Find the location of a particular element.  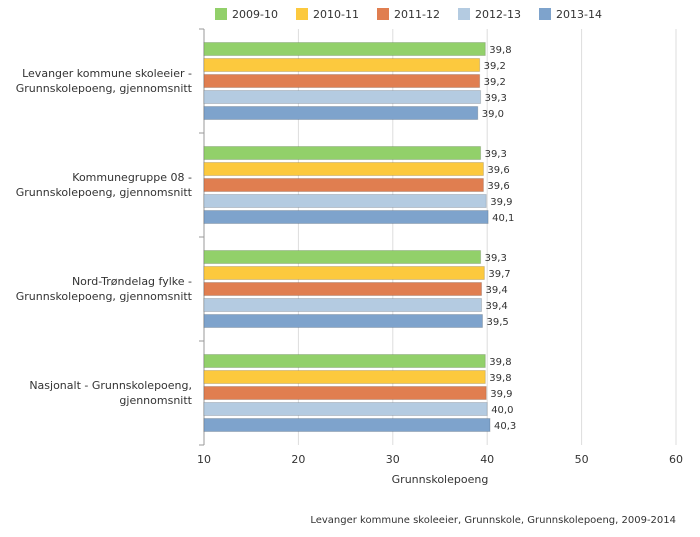

x-axis-label: Grunnskolepoeng is located at coordinates (440, 479).